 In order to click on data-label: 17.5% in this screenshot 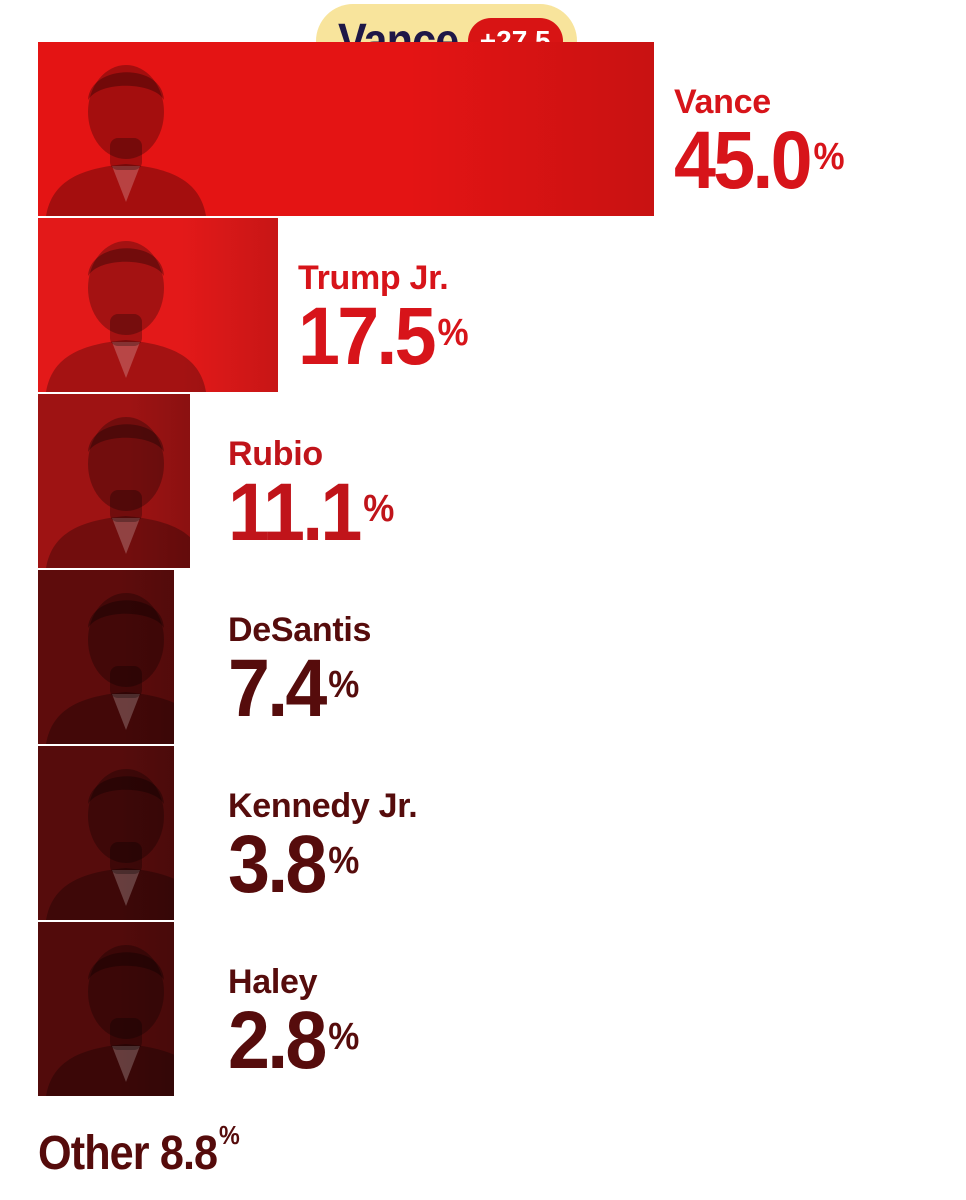, I will do `click(383, 336)`.